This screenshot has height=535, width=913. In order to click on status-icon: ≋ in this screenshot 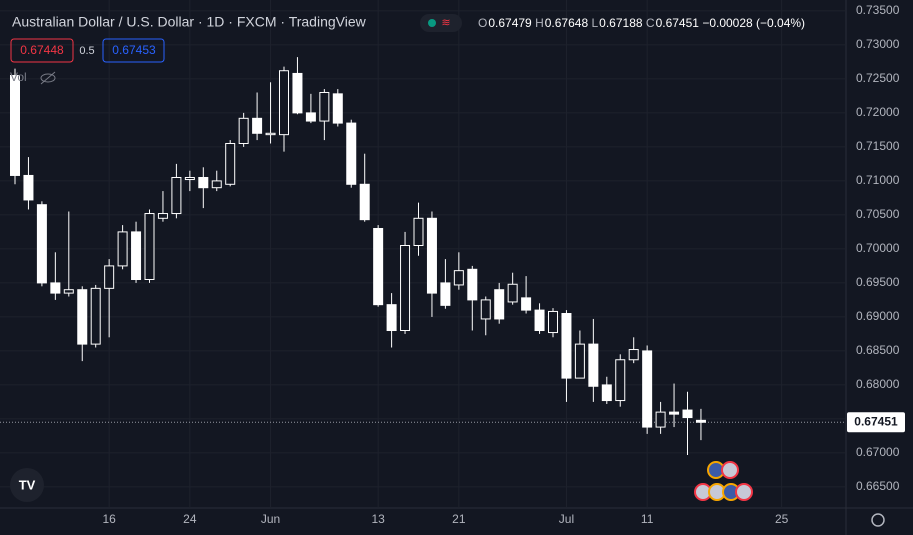, I will do `click(445, 23)`.